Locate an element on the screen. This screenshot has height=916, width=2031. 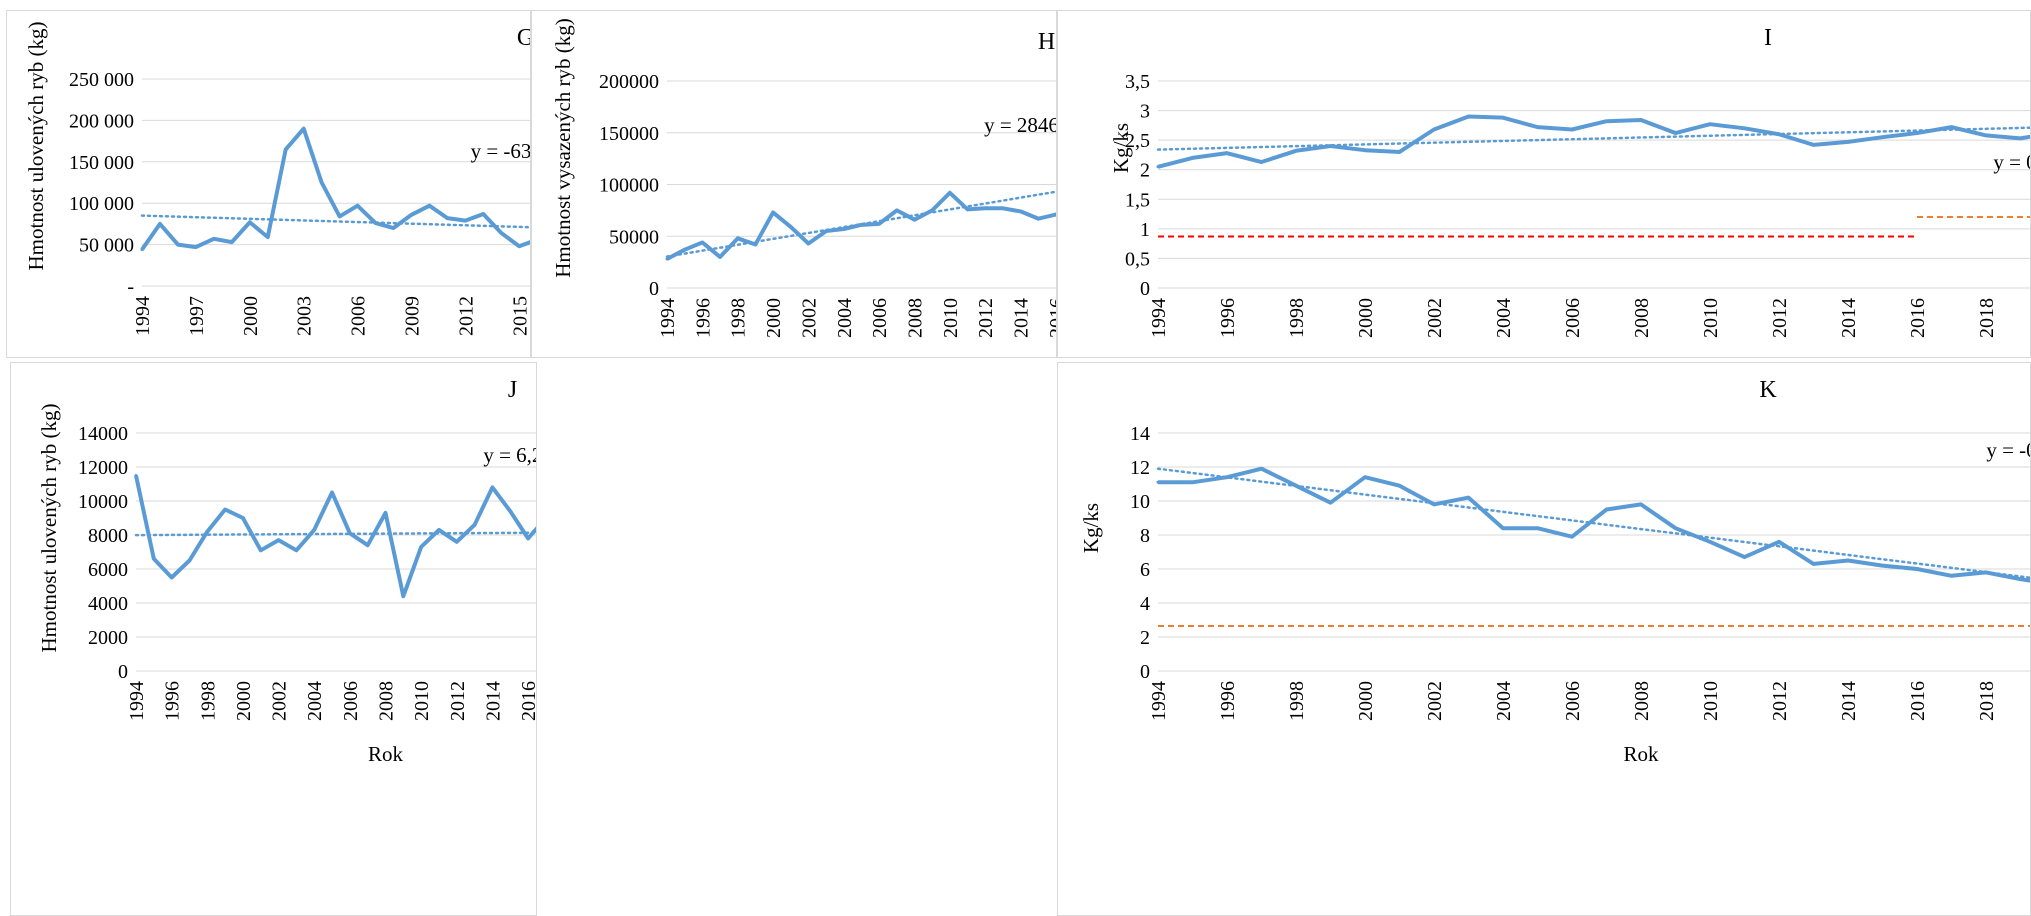
x-tick-label: 1997 is located at coordinates (197, 316).